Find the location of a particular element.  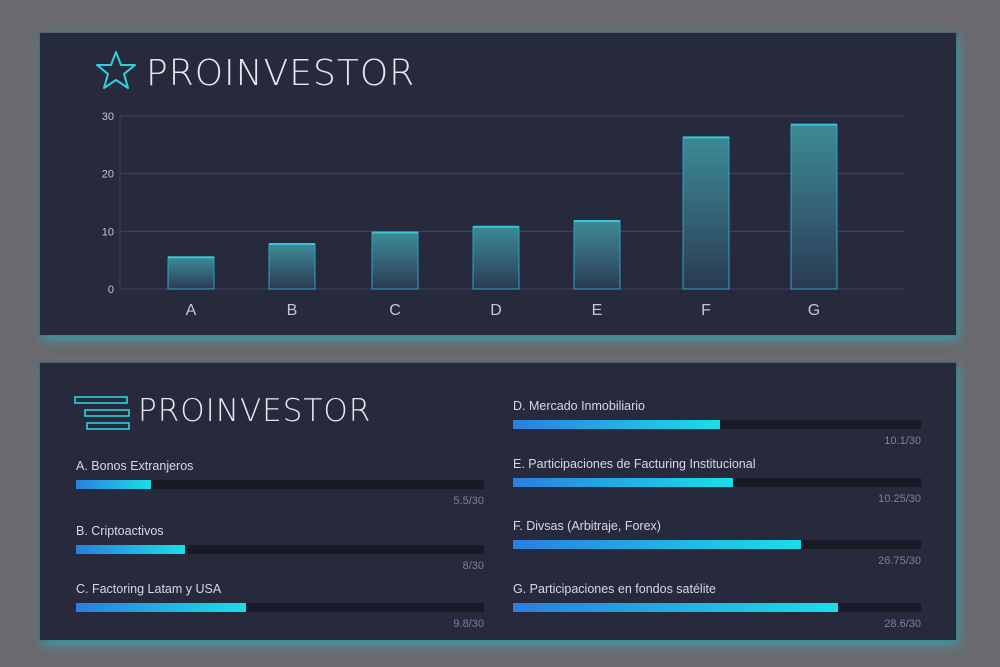

allocation-item: A. Bonos Extranjeros 5.5/30 is located at coordinates (280, 483).